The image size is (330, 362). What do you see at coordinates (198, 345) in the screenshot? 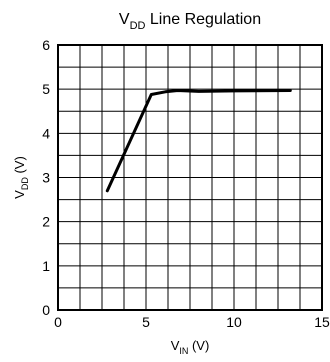
I see `x-axis-label-rest: (V)` at bounding box center [198, 345].